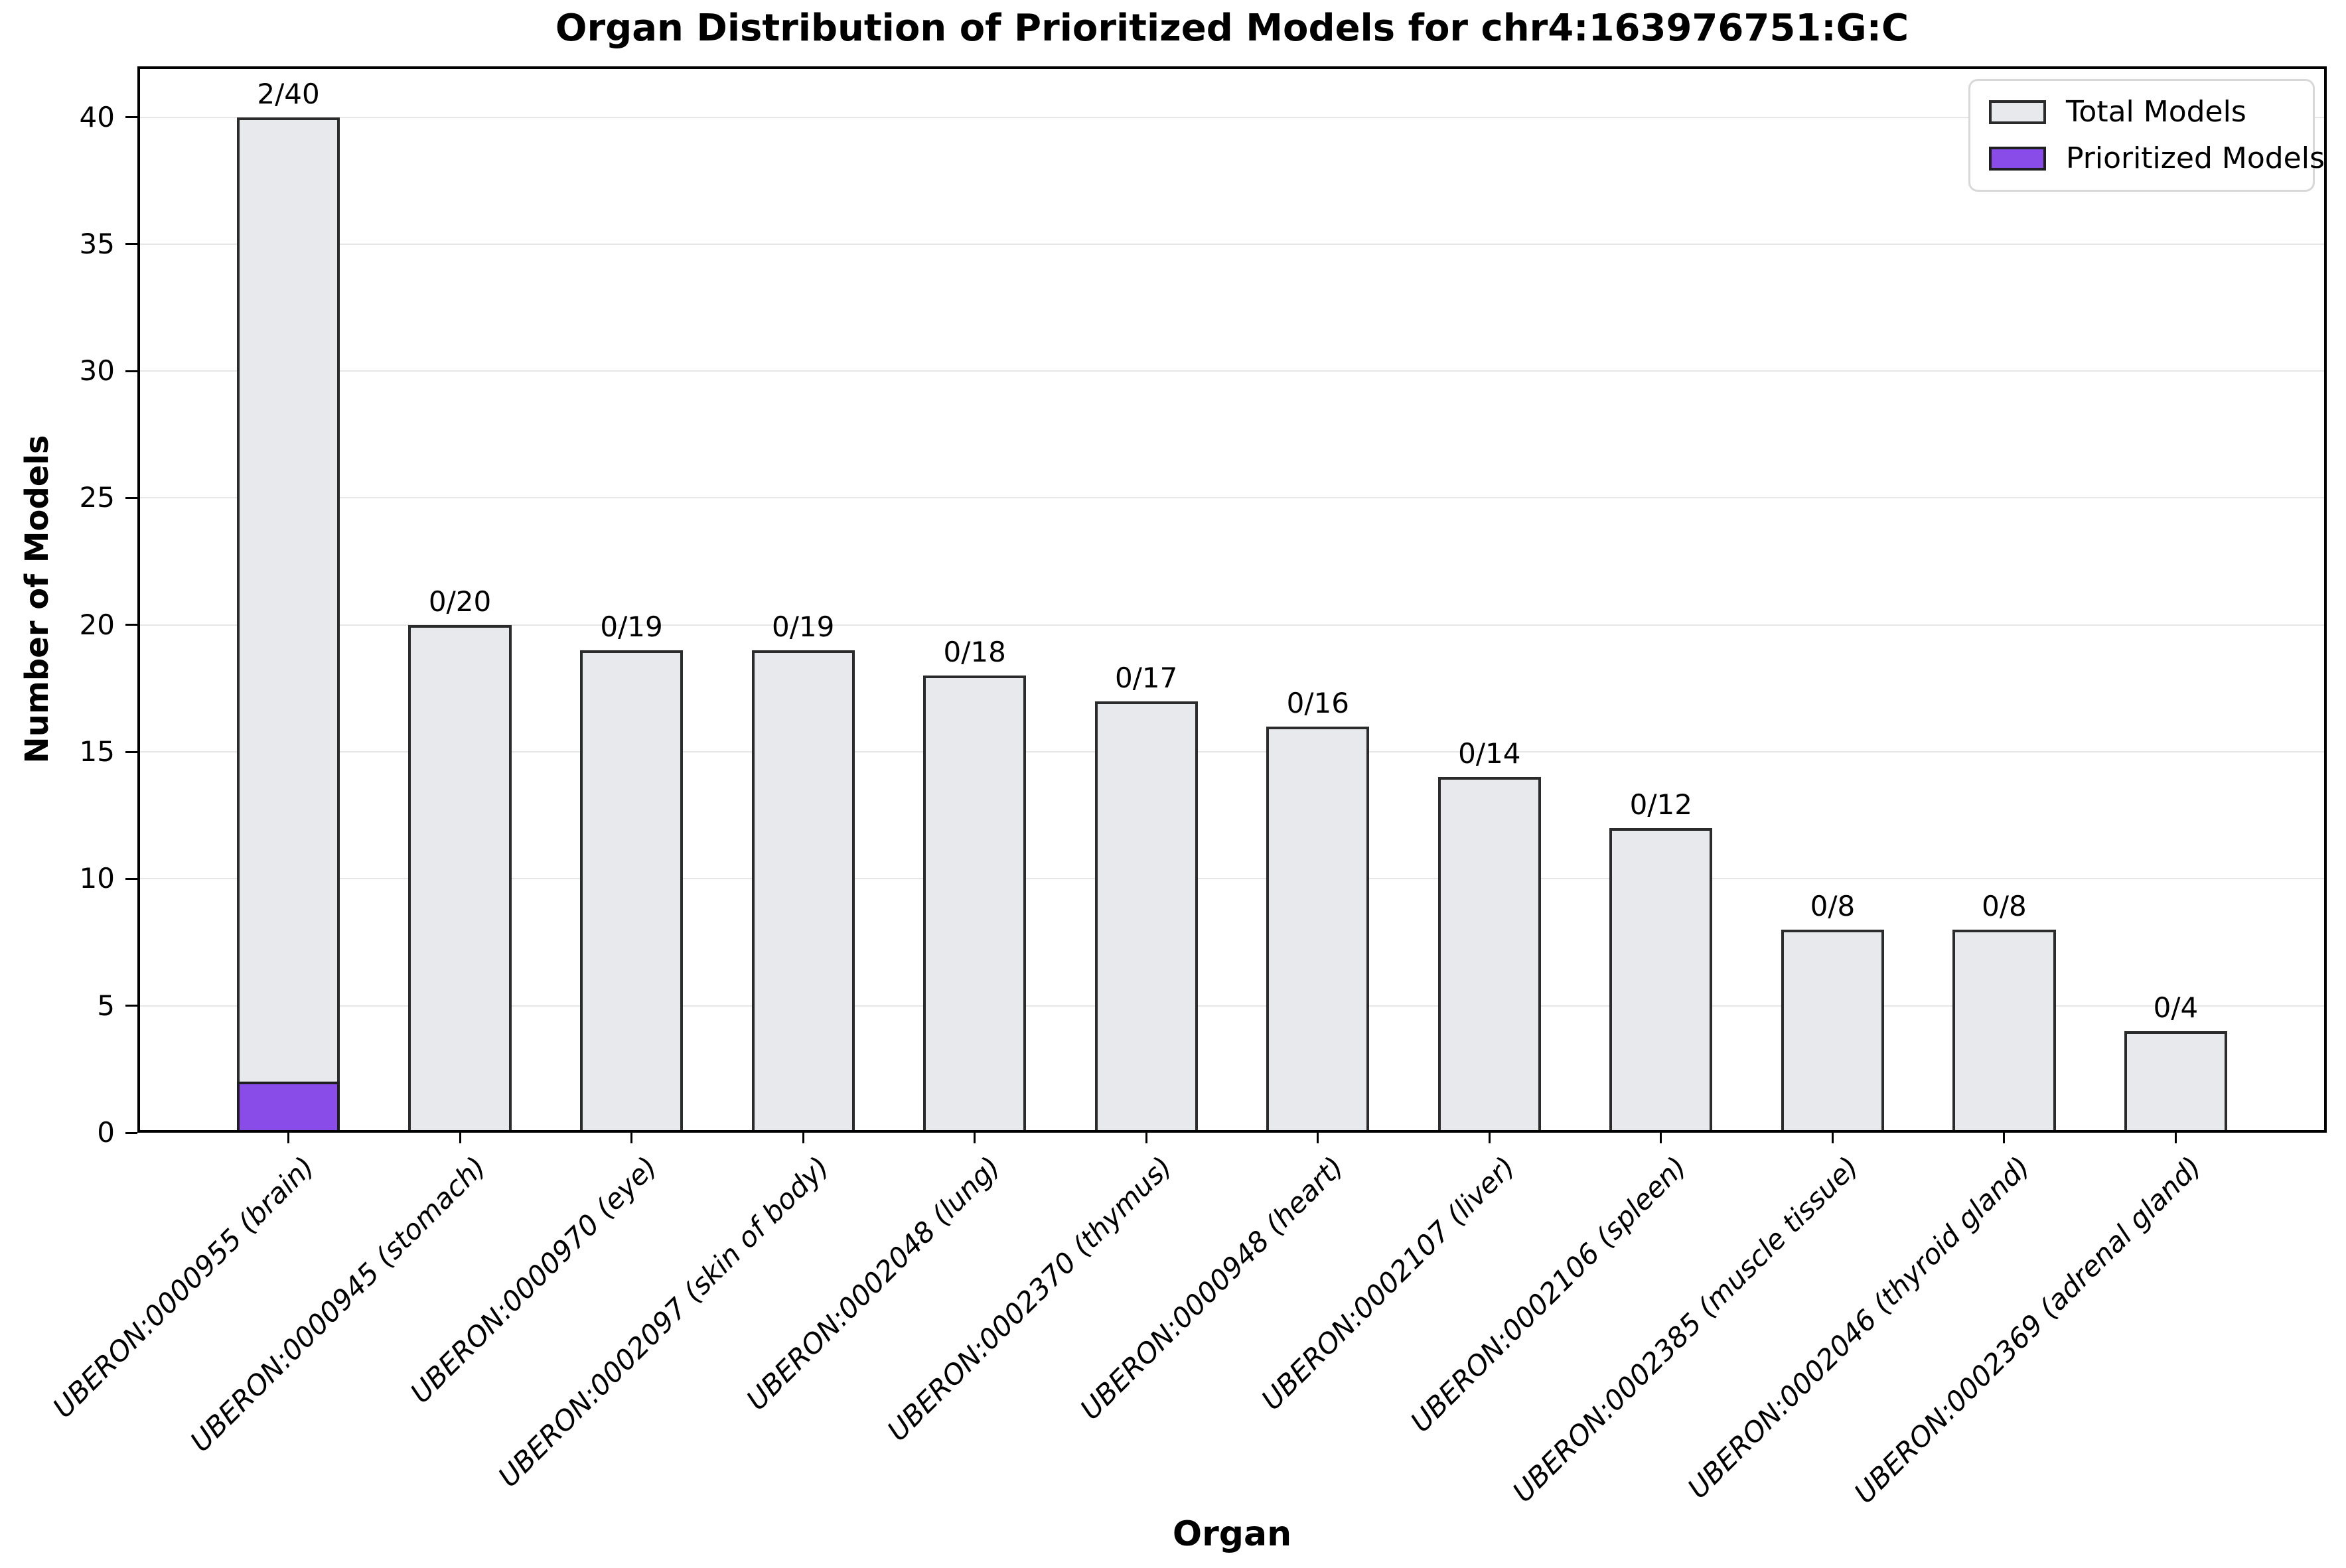  What do you see at coordinates (97, 371) in the screenshot?
I see `y-tick-label: 30` at bounding box center [97, 371].